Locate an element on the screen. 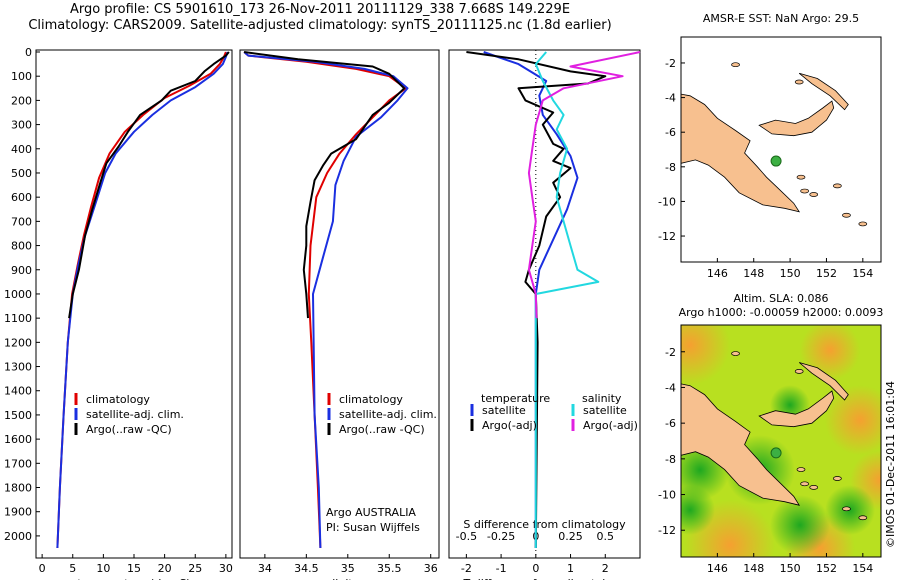 The image size is (900, 580). s-tick-label: -0.25 is located at coordinates (501, 536).